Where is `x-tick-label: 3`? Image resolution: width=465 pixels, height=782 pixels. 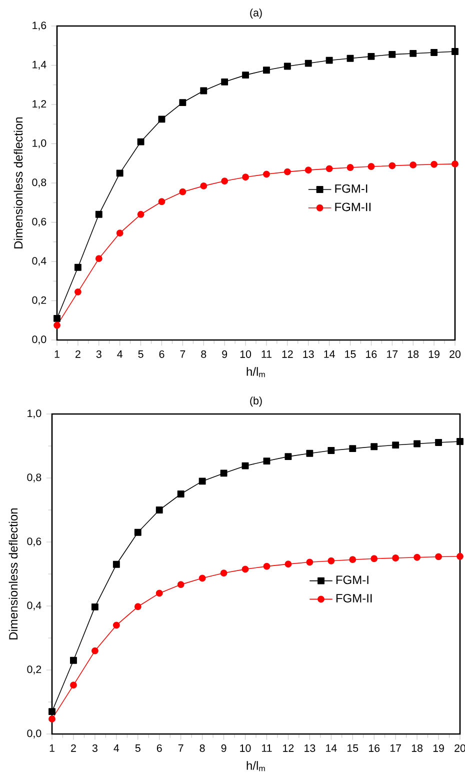
x-tick-label: 3 is located at coordinates (95, 748).